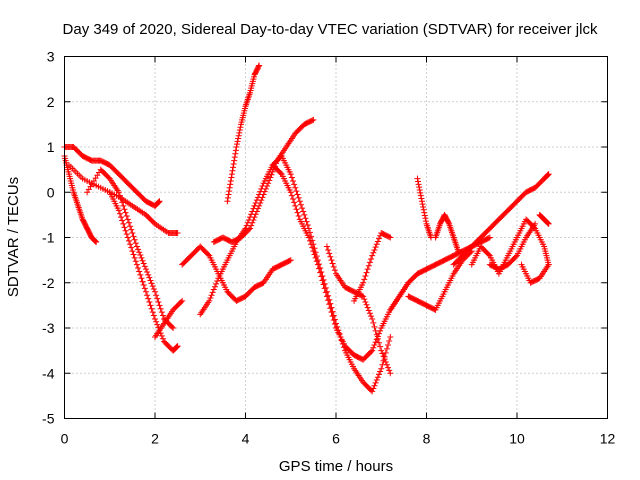  What do you see at coordinates (535, 273) in the screenshot?
I see `series-sat-v` at bounding box center [535, 273].